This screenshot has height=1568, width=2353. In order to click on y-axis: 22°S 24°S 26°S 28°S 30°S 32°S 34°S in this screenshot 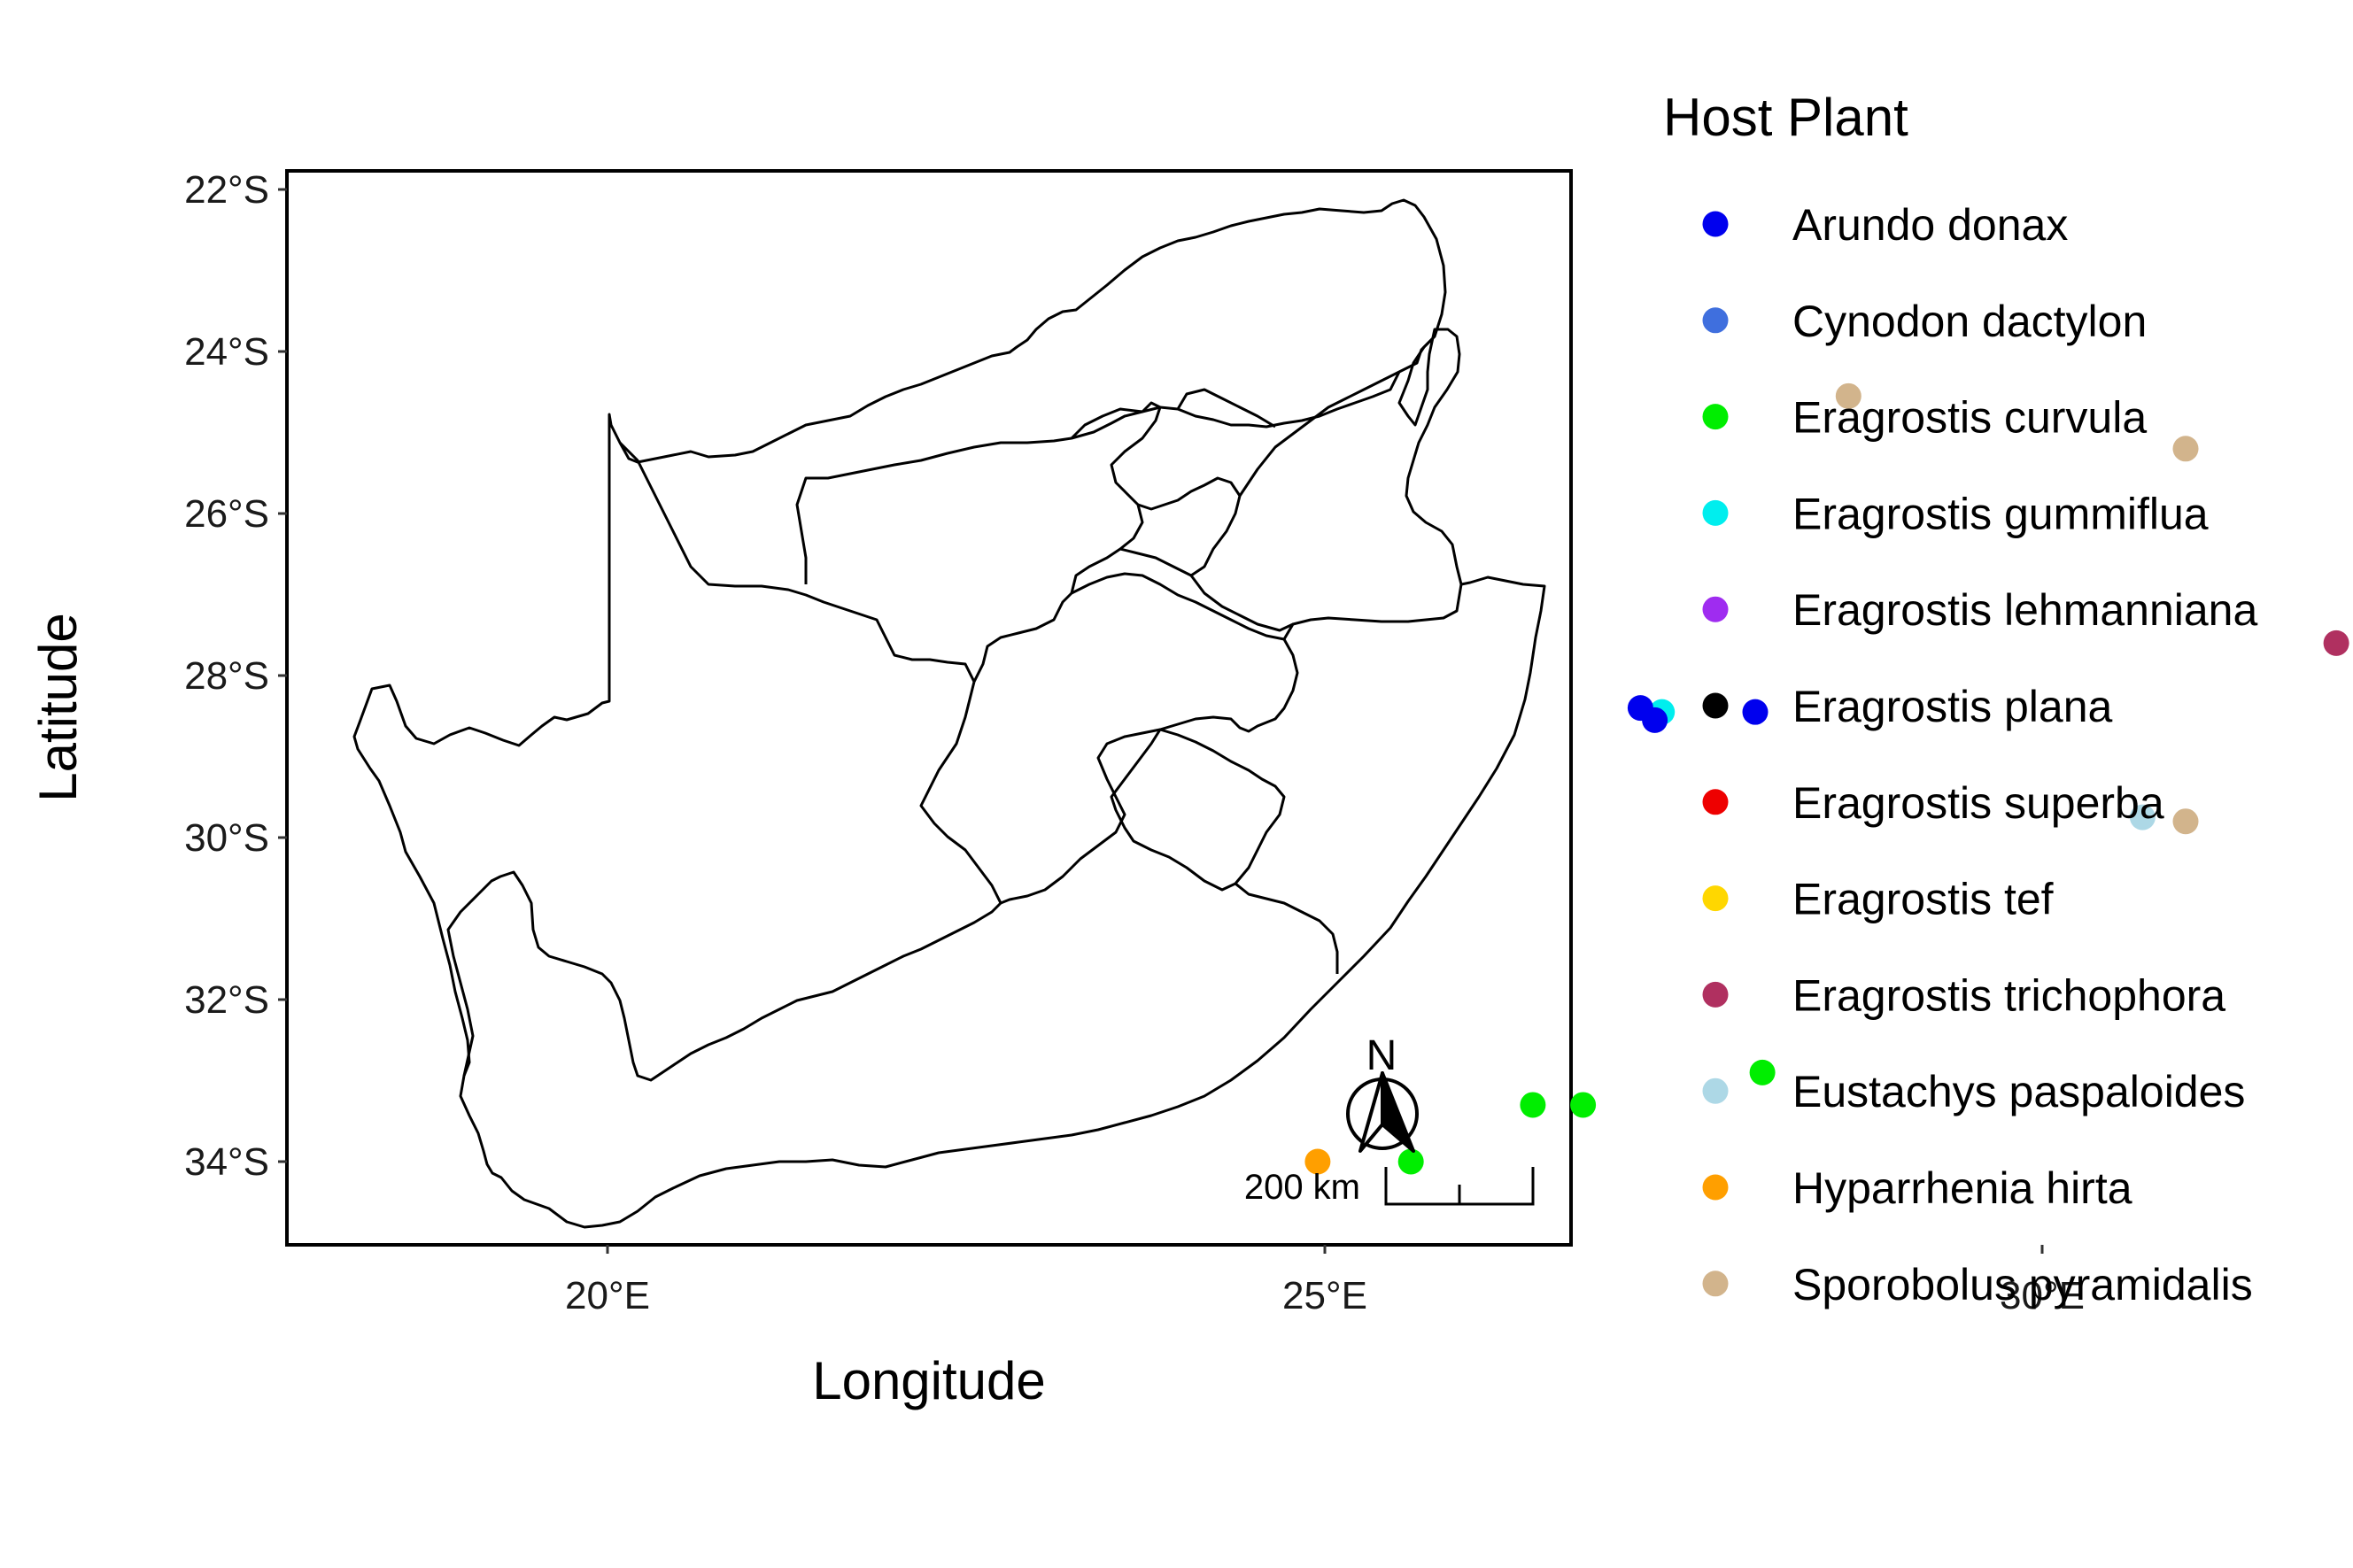, I will do `click(235, 676)`.